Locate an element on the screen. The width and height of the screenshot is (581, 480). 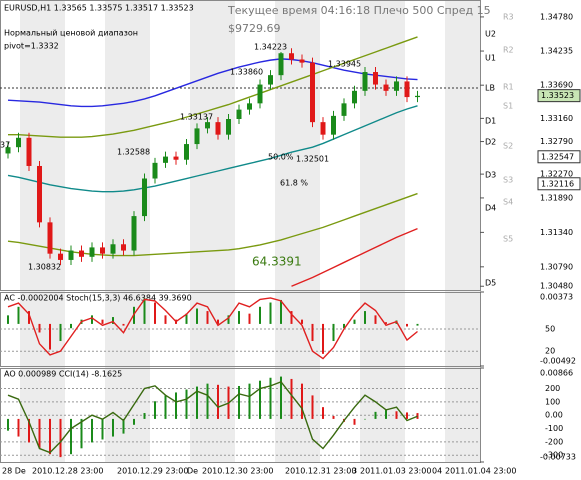
annotation: 1.33137 is located at coordinates (196, 117).